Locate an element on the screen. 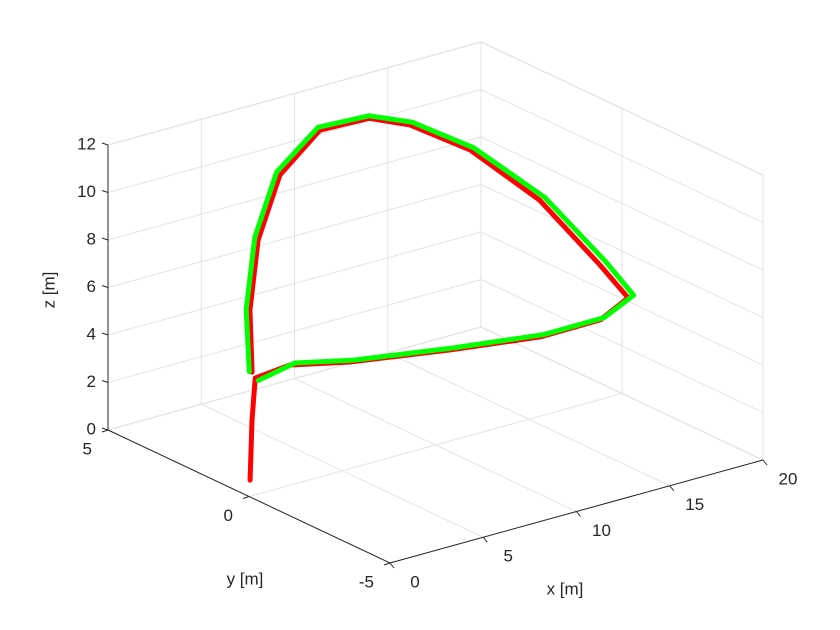 The height and width of the screenshot is (630, 840). x-axis-title: x [m] is located at coordinates (565, 588).